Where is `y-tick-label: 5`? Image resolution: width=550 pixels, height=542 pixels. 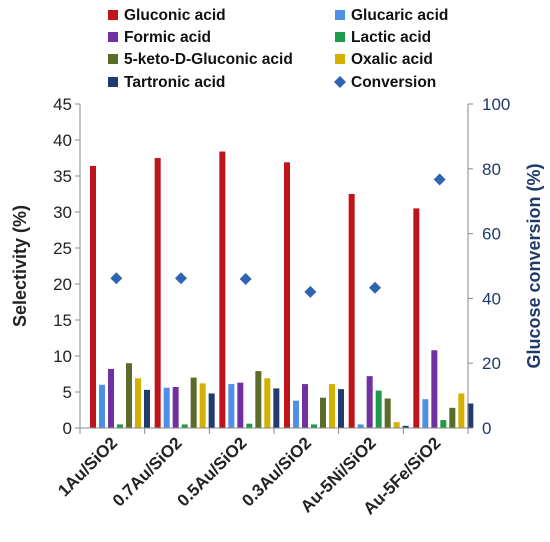
y-tick-label: 5 is located at coordinates (67, 392).